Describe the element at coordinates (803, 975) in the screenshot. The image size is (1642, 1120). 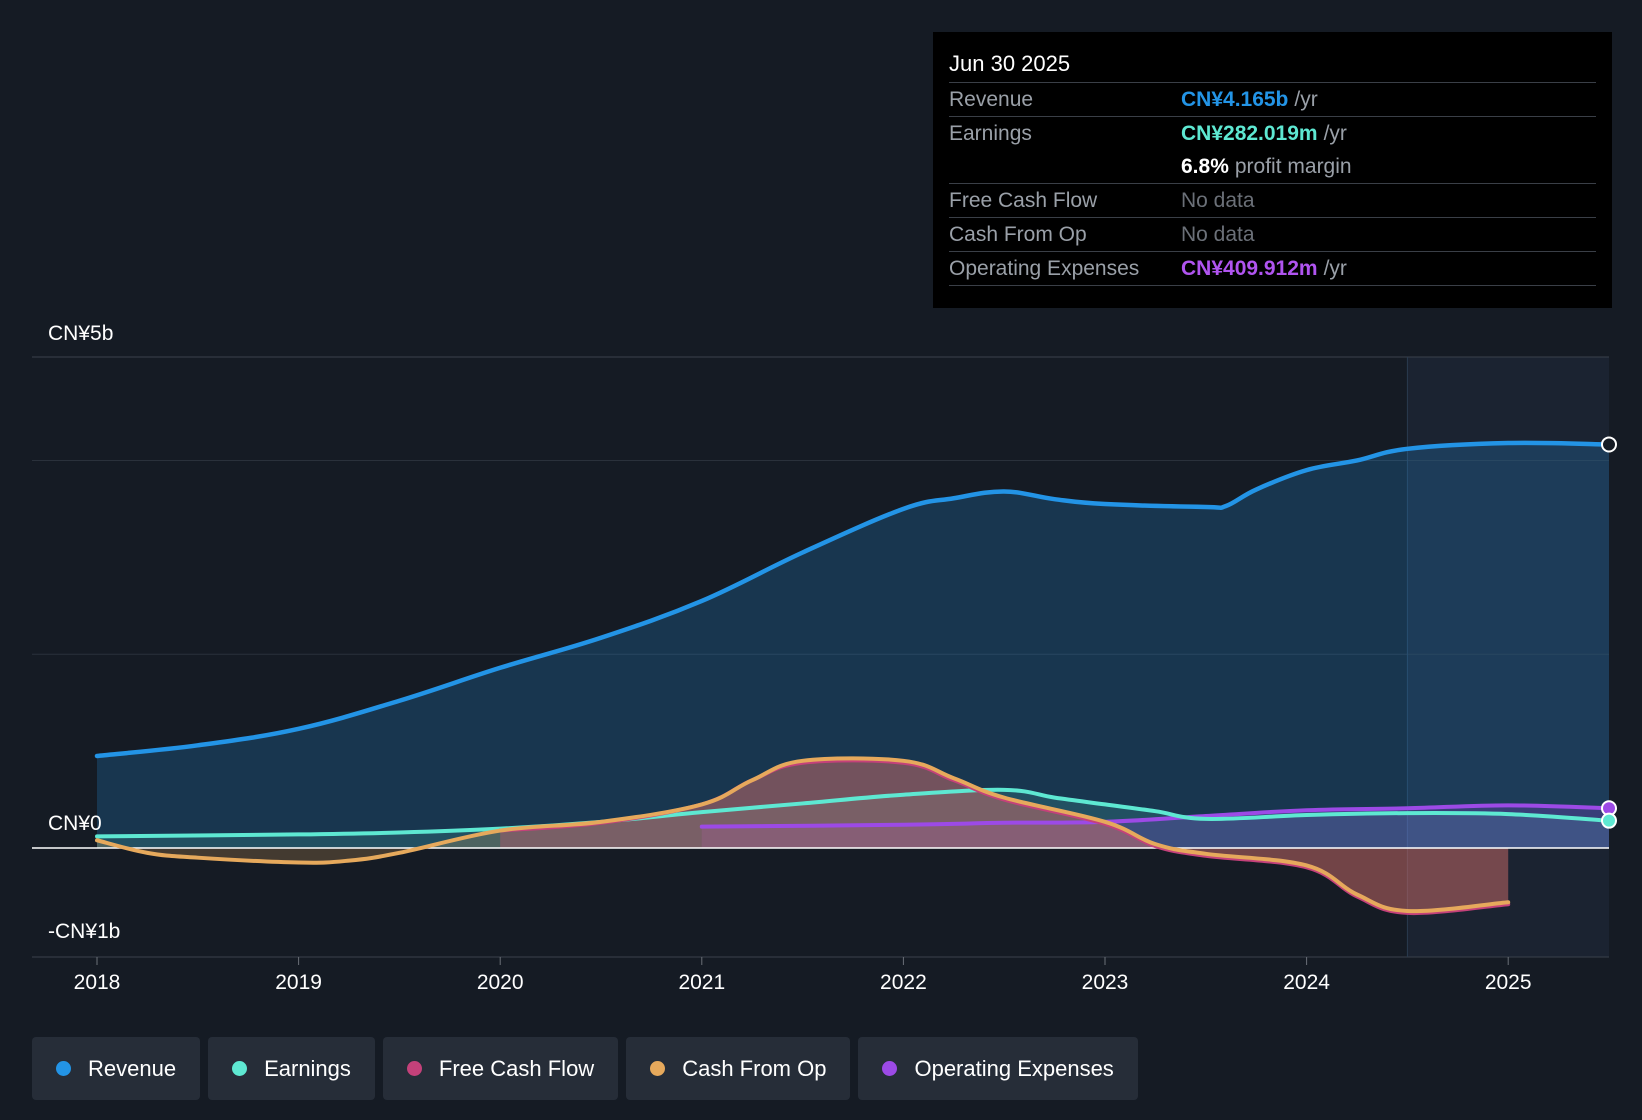
I see `x-axis-labels: 2018 2019 2020 2021 2022 2023 2024 2025` at that location.